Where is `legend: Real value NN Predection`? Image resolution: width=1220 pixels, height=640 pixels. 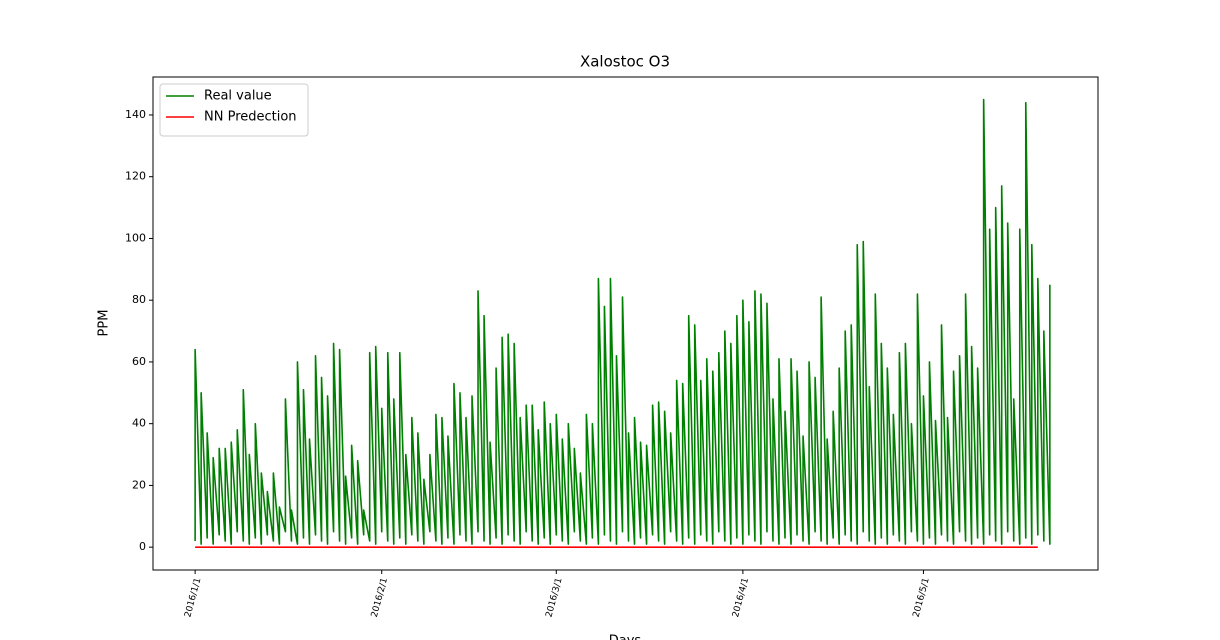
legend: Real value NN Predection is located at coordinates (234, 110).